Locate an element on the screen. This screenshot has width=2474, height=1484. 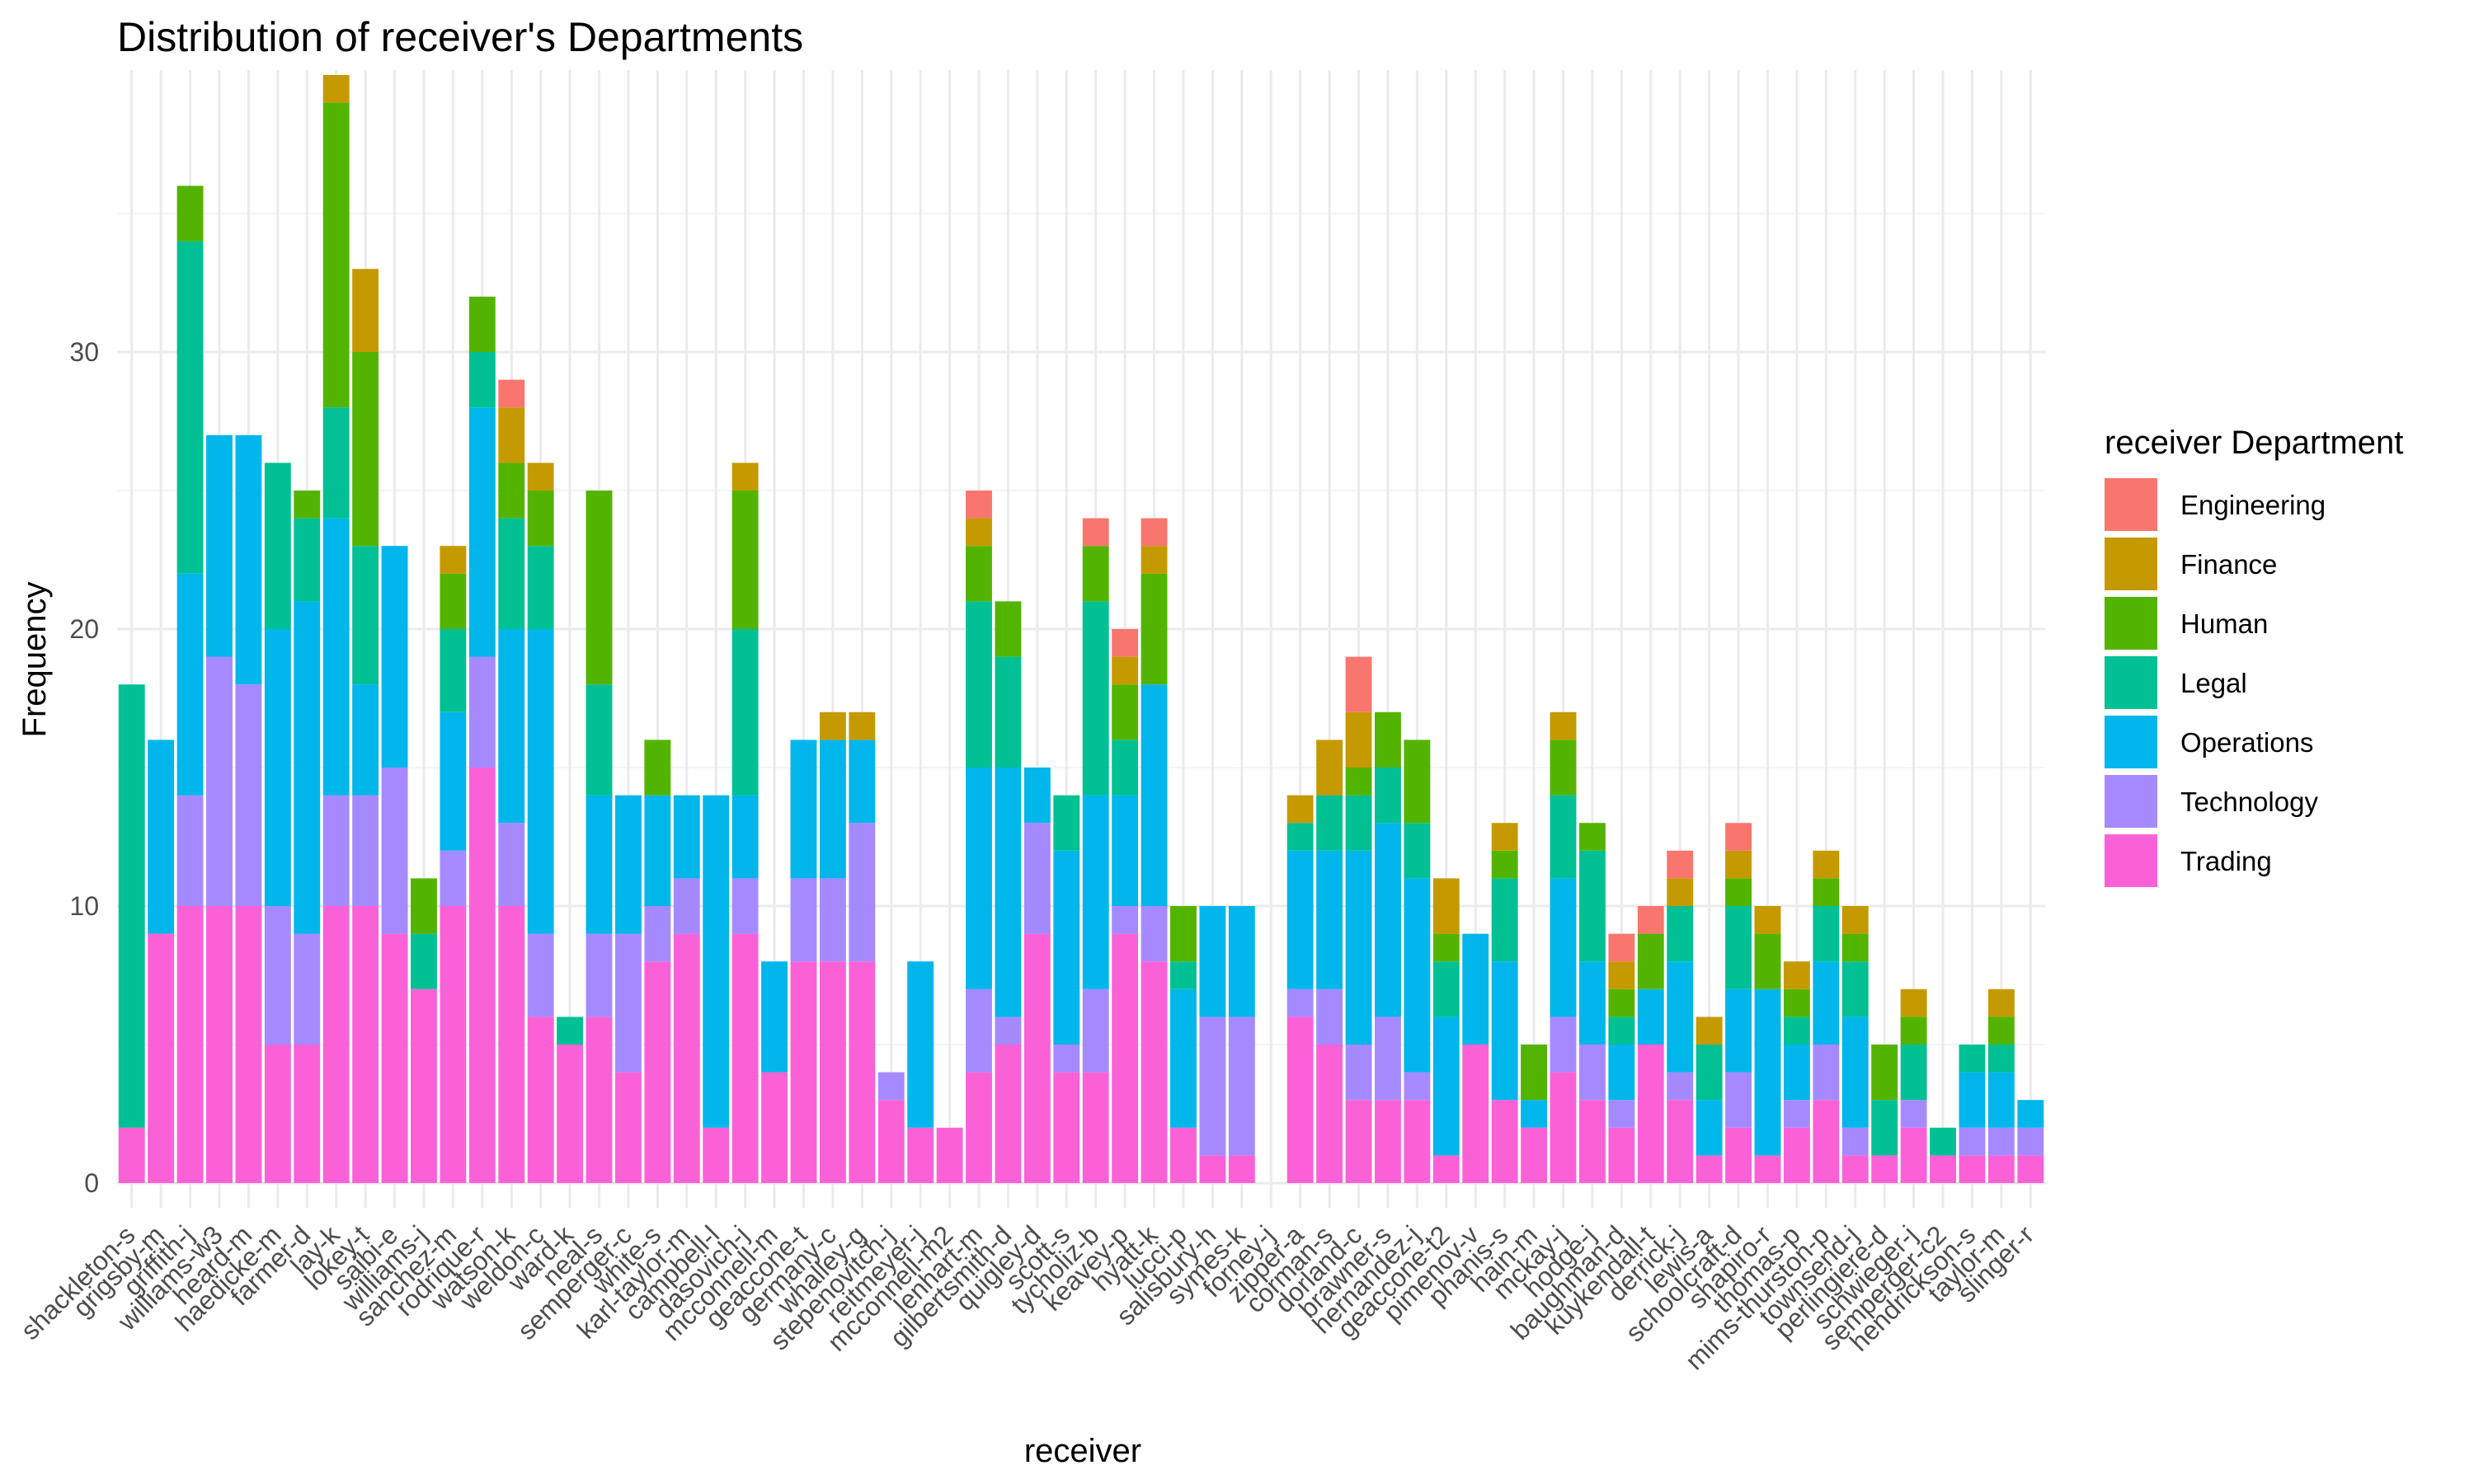
legend-title: receiver Department is located at coordinates (2254, 443).